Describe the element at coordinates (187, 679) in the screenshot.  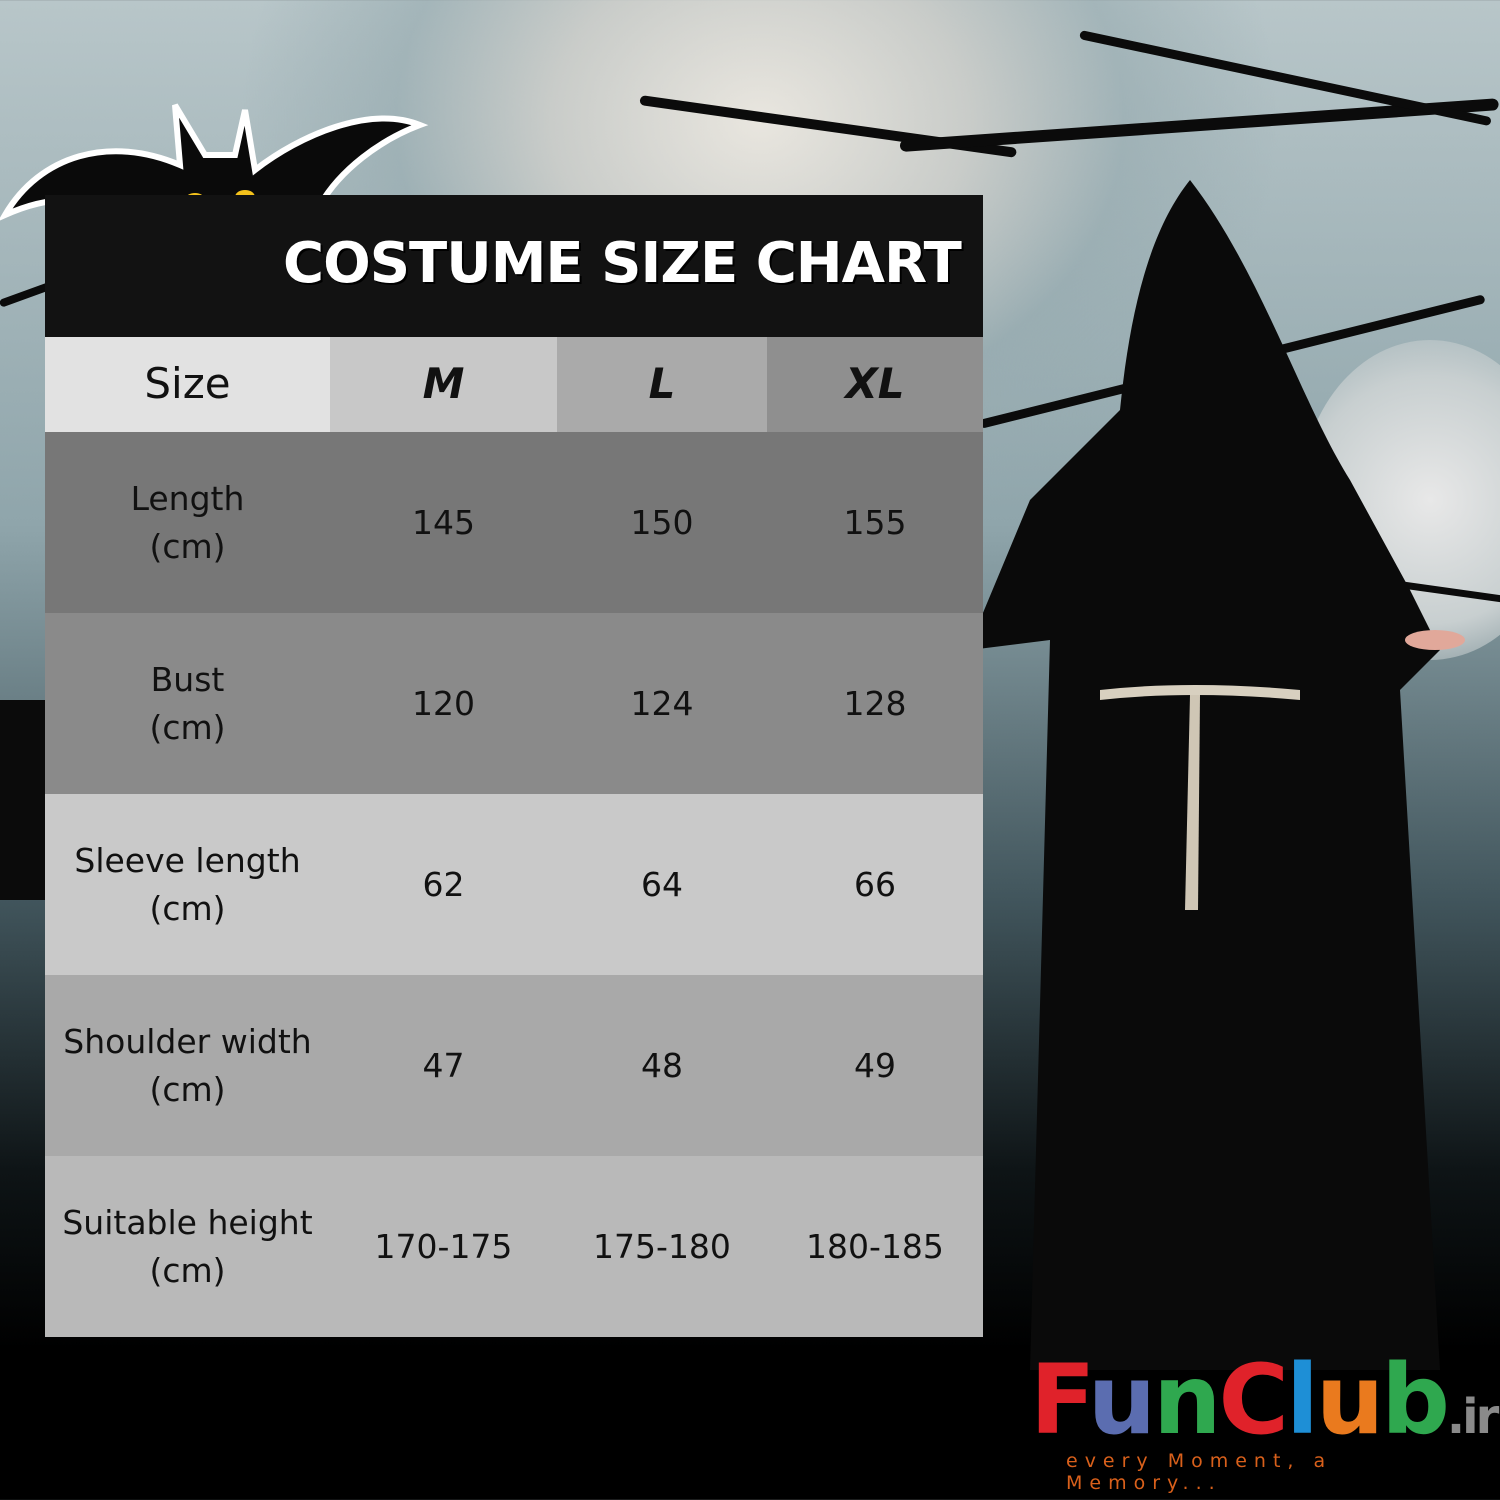
I see `row-label-text: Bust` at that location.